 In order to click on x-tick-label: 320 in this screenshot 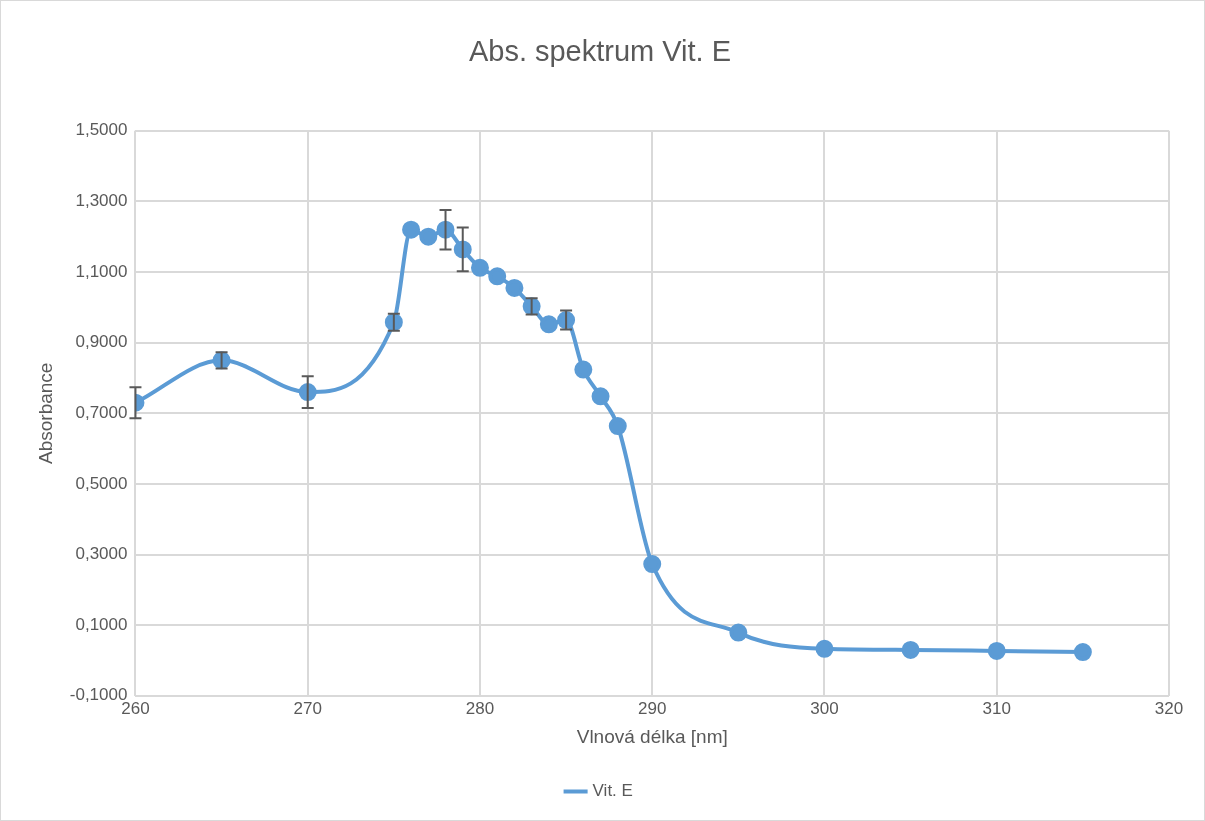, I will do `click(1169, 708)`.